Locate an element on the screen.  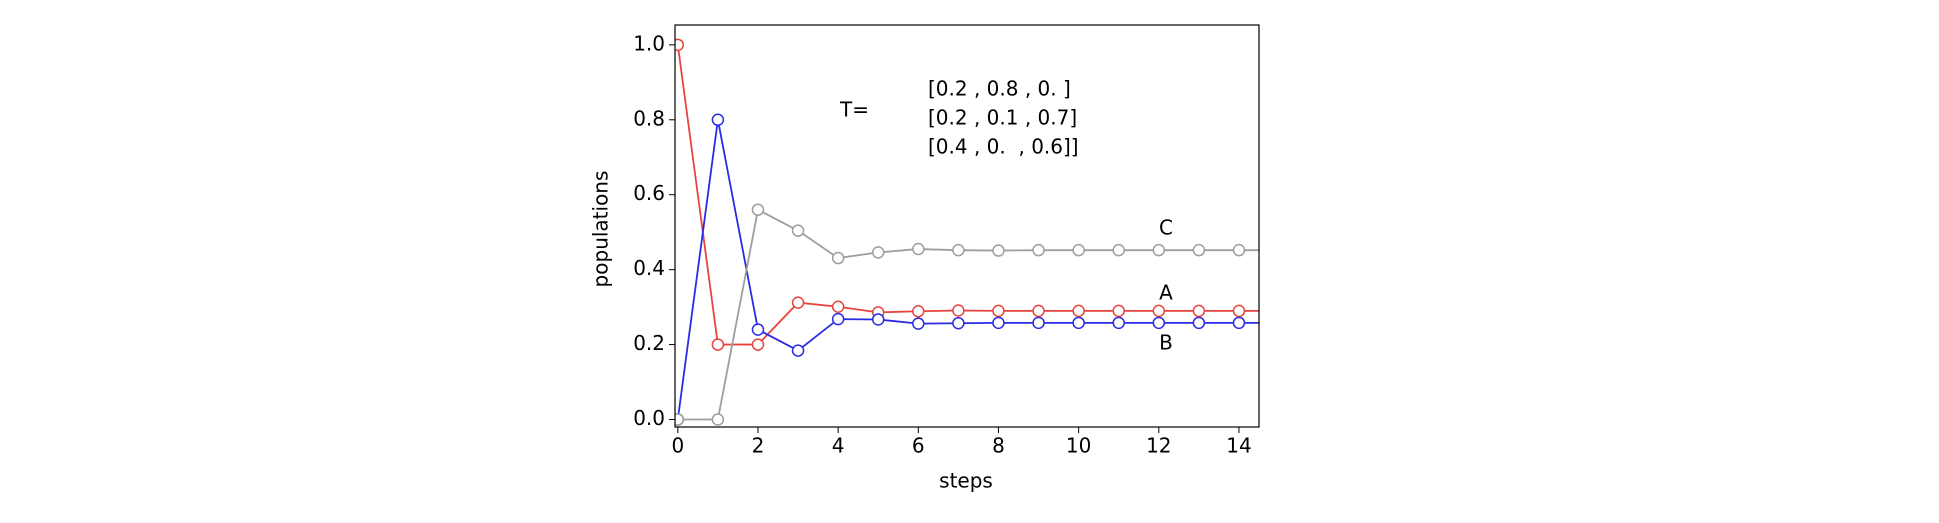
y-tick-label: 1.0 is located at coordinates (649, 43).